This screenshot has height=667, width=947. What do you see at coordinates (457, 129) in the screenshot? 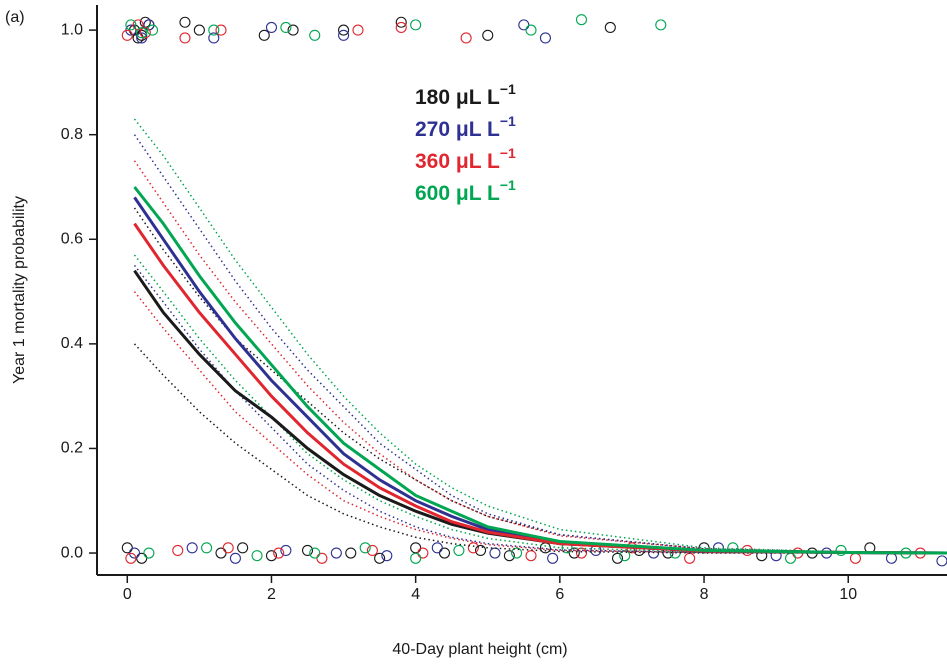
I see `legend-label: 270 μL L` at bounding box center [457, 129].